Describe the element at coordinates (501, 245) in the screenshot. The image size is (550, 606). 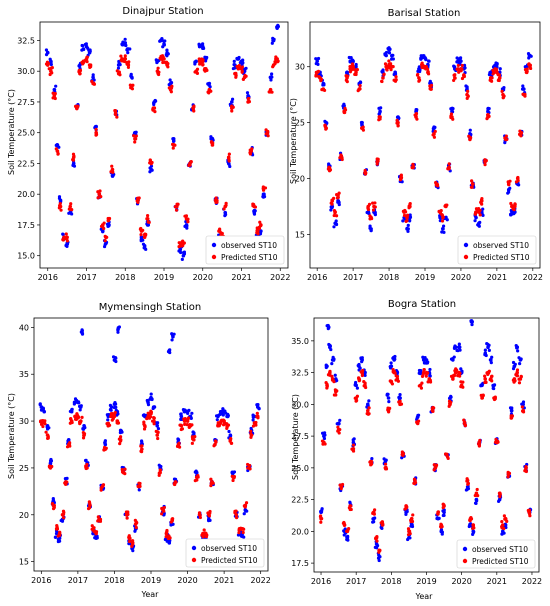
I see `legend-label: observed ST10` at that location.